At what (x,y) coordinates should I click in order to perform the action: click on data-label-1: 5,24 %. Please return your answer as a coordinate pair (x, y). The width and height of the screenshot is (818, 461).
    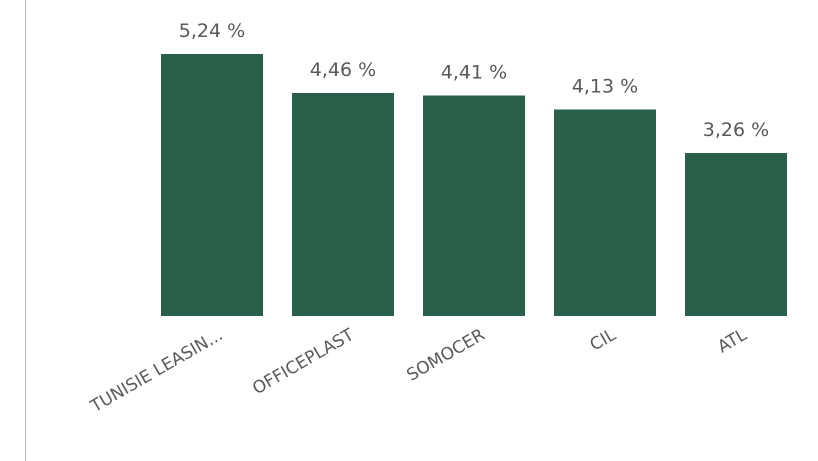
    Looking at the image, I should click on (212, 31).